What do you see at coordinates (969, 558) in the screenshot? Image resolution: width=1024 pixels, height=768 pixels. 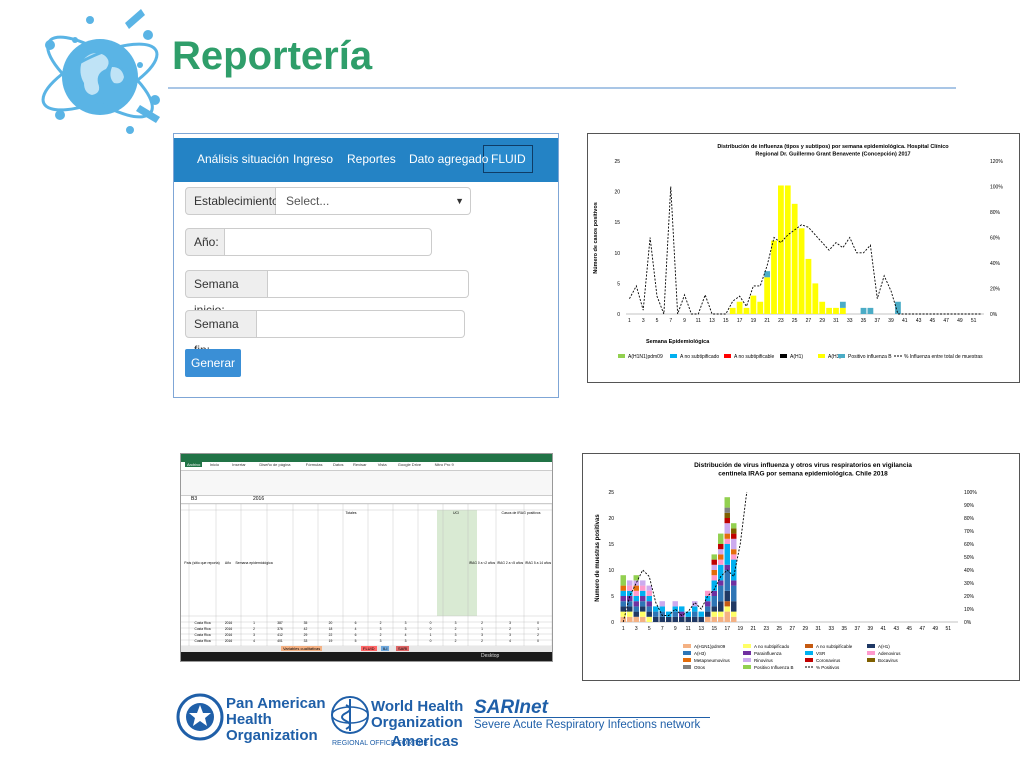 I see `y2-tick-label: 50%` at bounding box center [969, 558].